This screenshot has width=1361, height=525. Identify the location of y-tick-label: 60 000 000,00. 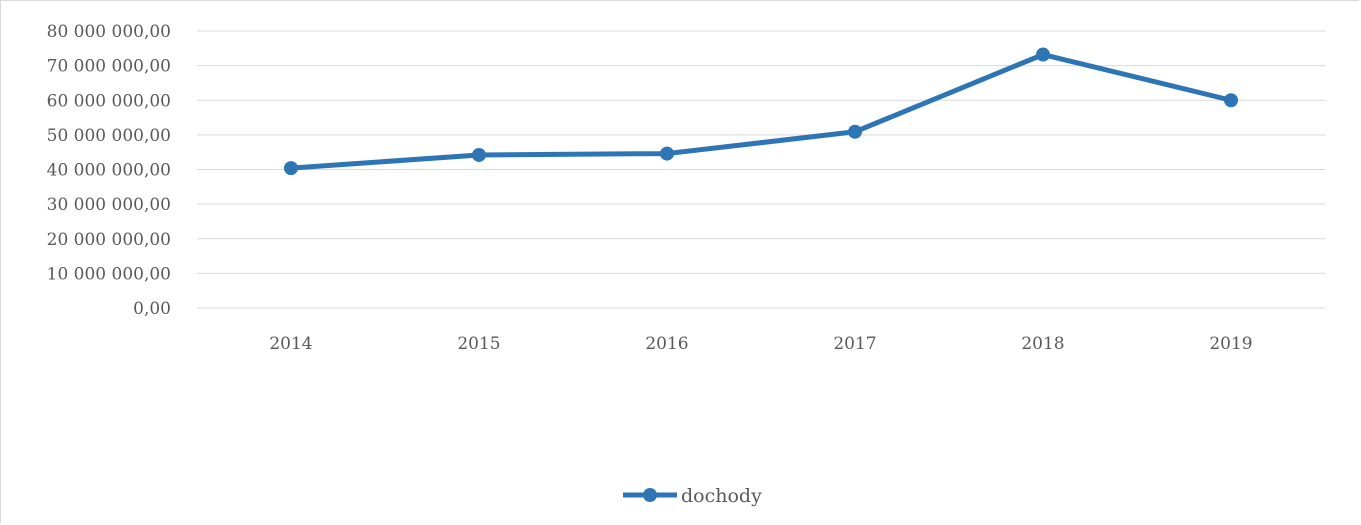
(109, 101).